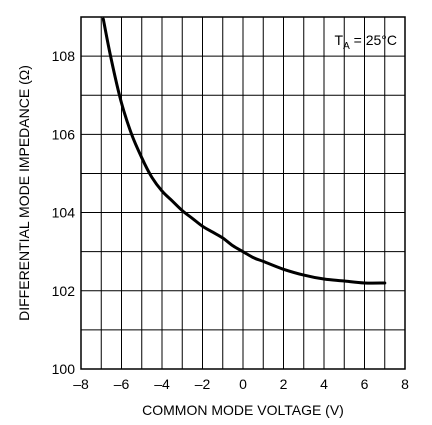 The width and height of the screenshot is (432, 425). What do you see at coordinates (324, 384) in the screenshot?
I see `x-tick-label: 4` at bounding box center [324, 384].